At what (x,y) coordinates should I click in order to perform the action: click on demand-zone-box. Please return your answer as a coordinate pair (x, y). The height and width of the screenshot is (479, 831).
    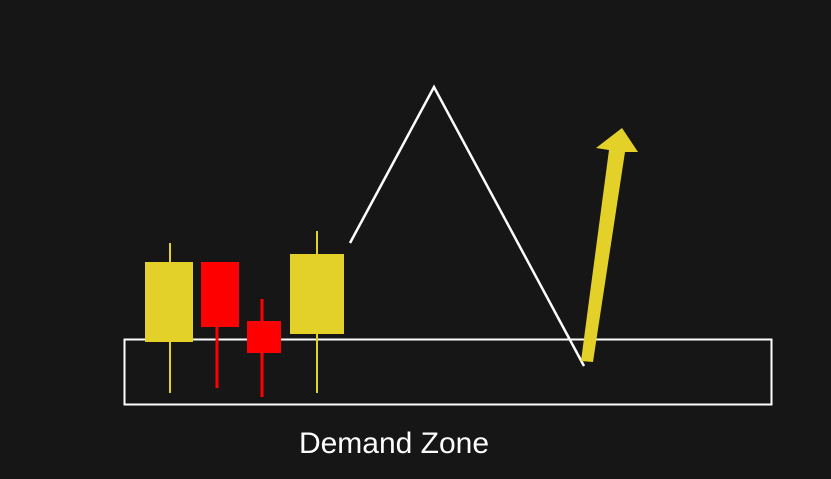
    Looking at the image, I should click on (448, 372).